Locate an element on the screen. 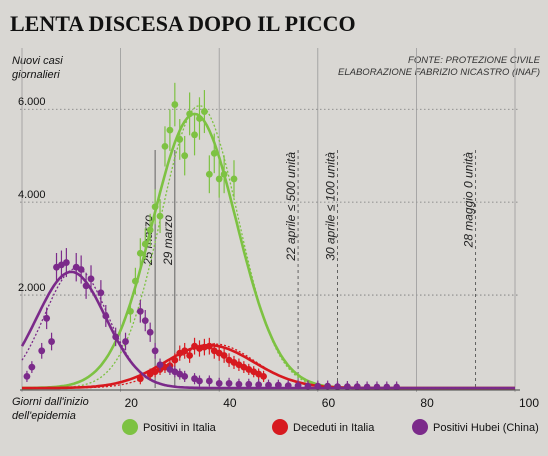  y-axis-label-line-2: giornalieri is located at coordinates (36, 75).